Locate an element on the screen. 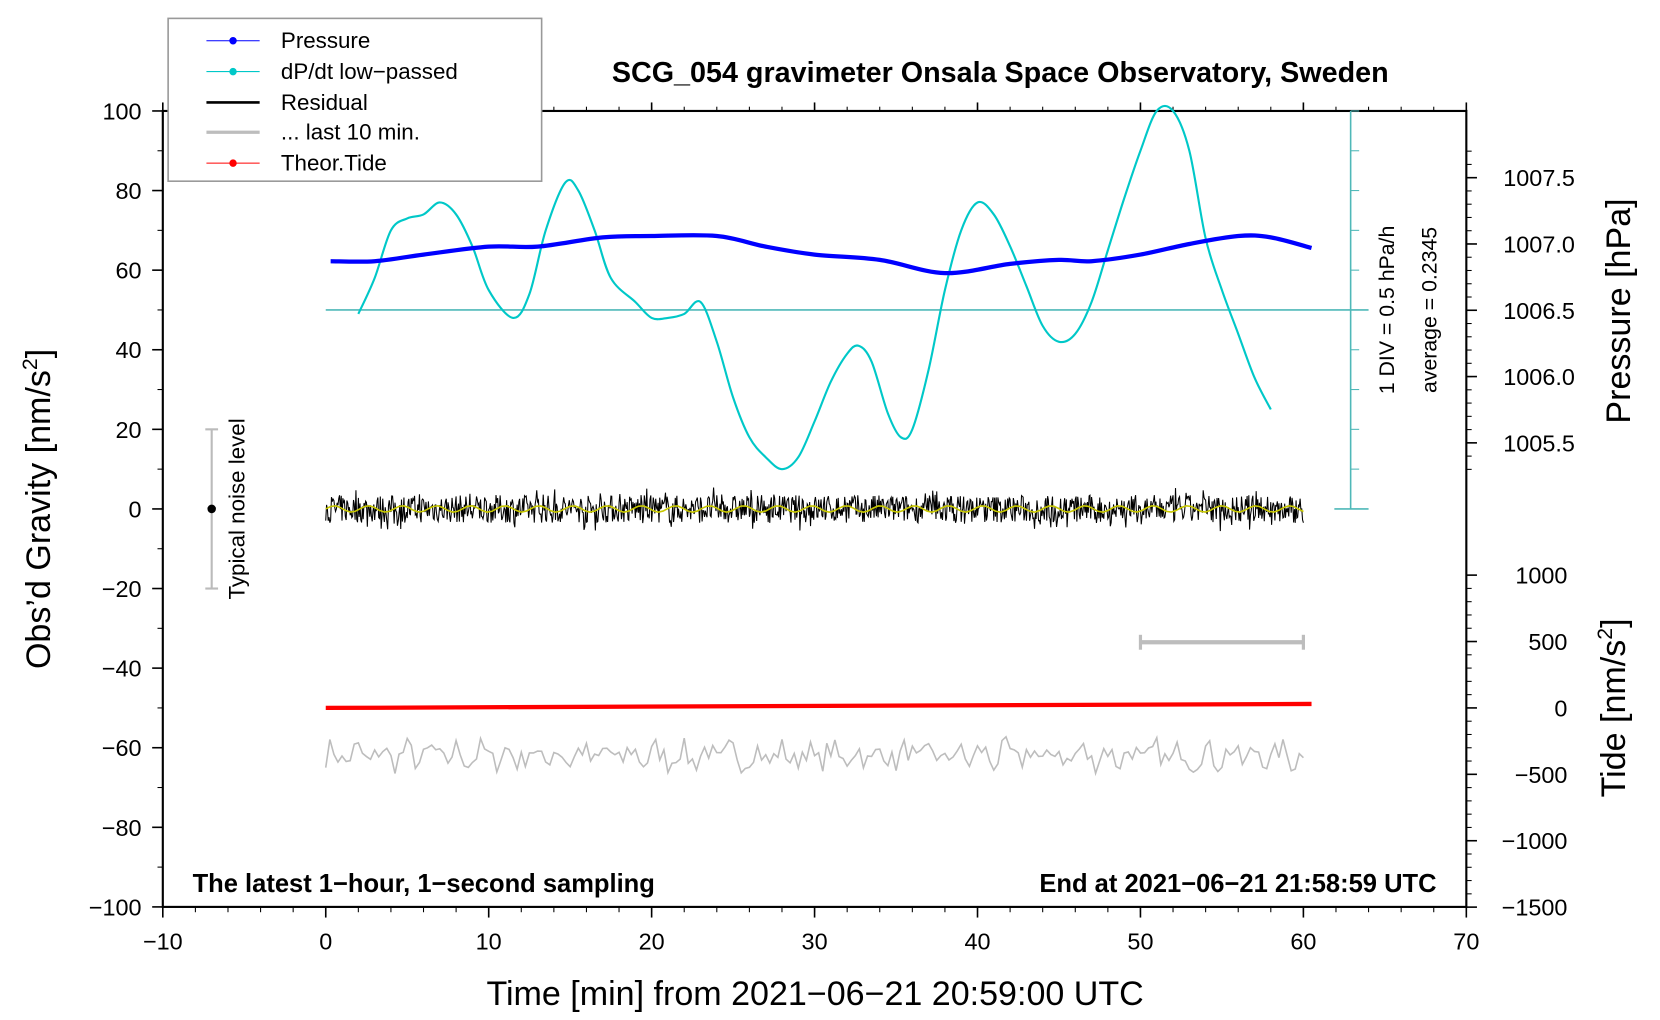 The height and width of the screenshot is (1020, 1660). legend-box is located at coordinates (355, 99).